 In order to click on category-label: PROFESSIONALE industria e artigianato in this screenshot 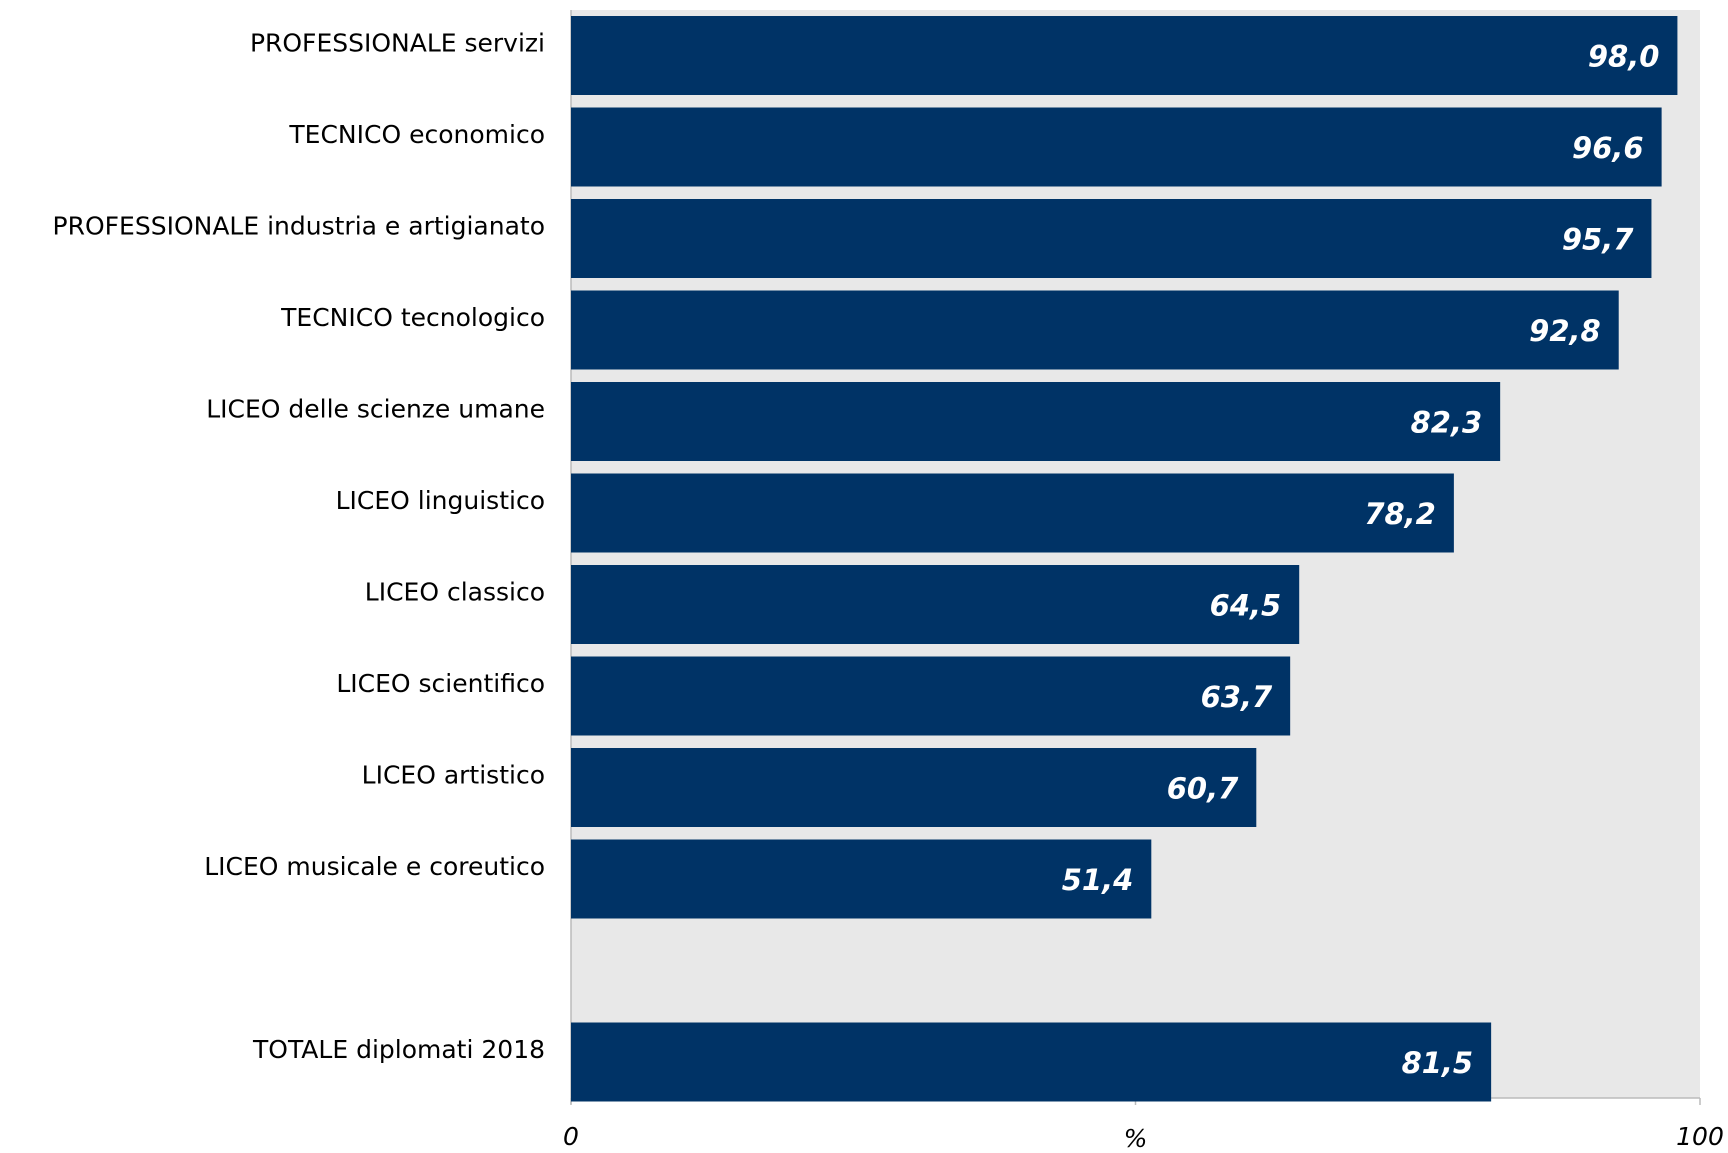, I will do `click(299, 226)`.